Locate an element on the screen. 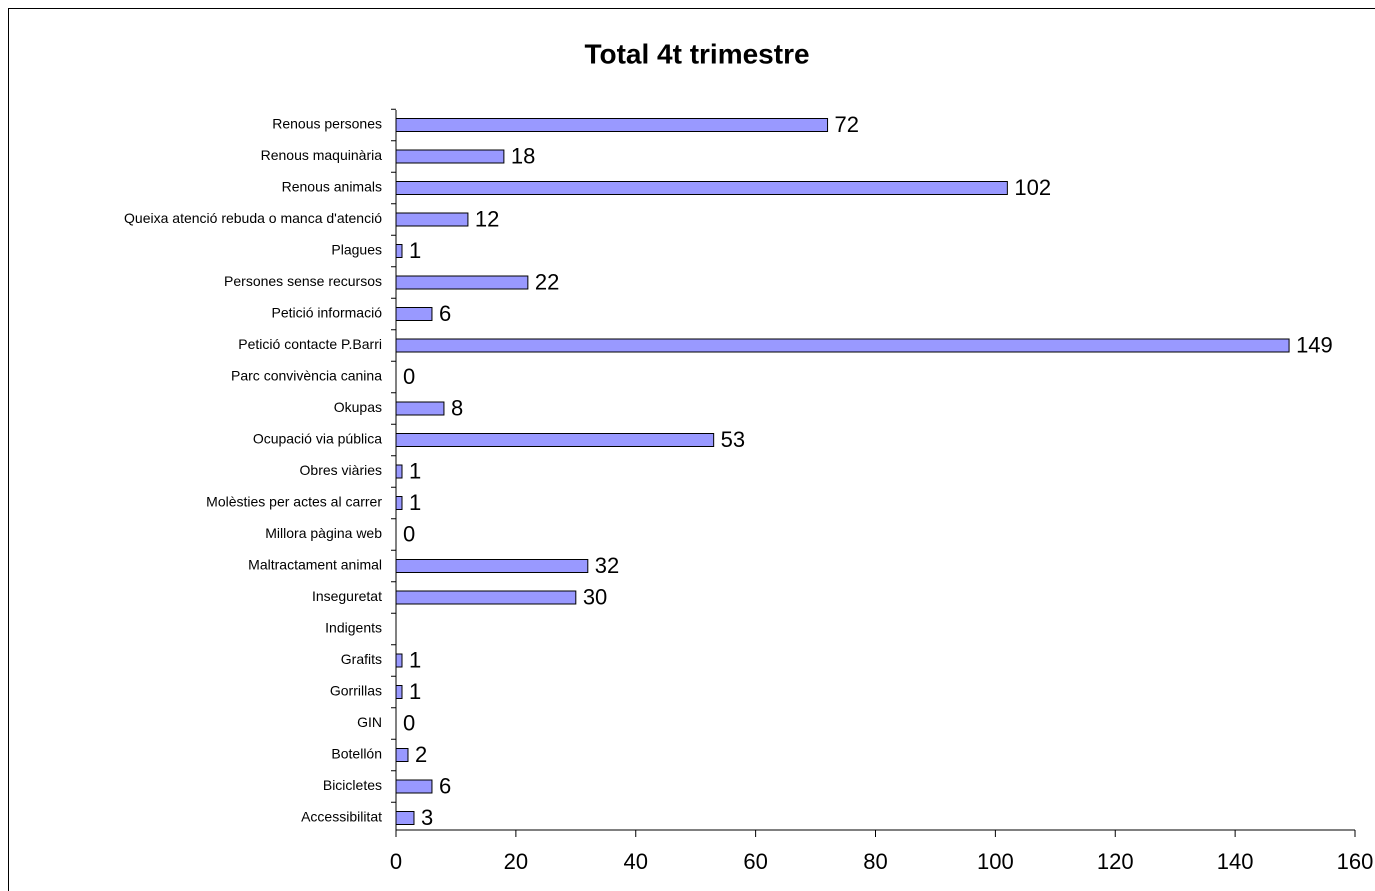 The width and height of the screenshot is (1375, 891). y-tick-label: Obres viàries is located at coordinates (341, 470).